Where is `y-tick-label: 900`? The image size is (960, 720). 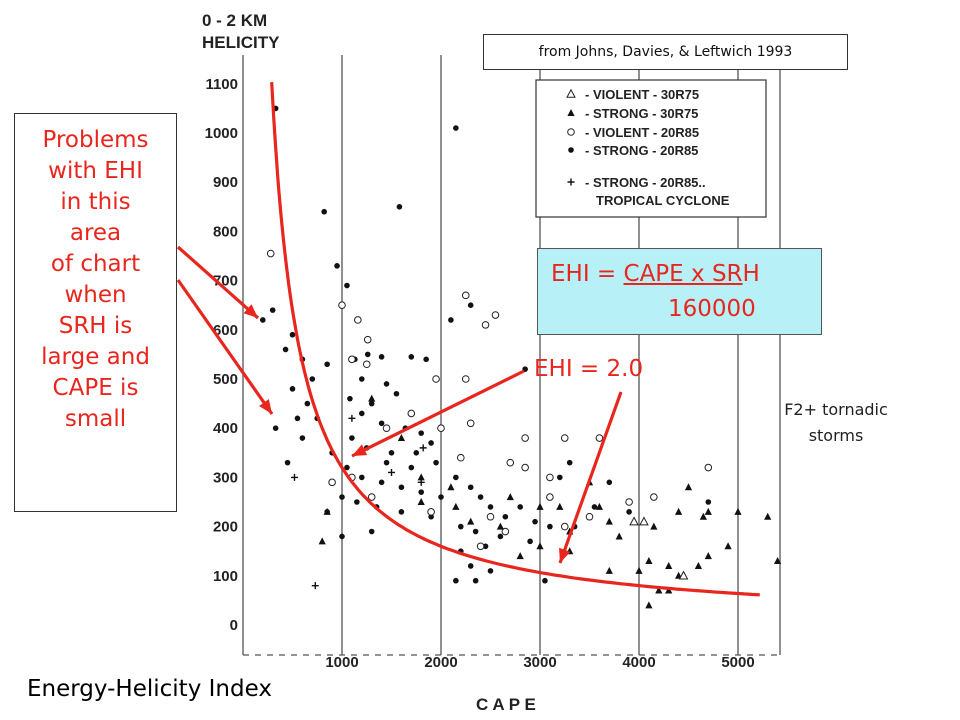
y-tick-label: 900 is located at coordinates (225, 182).